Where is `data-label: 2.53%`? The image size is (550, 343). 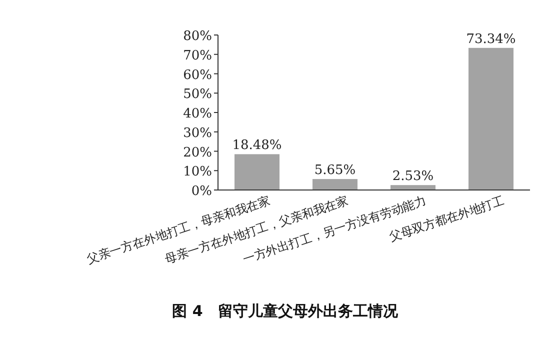
data-label: 2.53% is located at coordinates (413, 176).